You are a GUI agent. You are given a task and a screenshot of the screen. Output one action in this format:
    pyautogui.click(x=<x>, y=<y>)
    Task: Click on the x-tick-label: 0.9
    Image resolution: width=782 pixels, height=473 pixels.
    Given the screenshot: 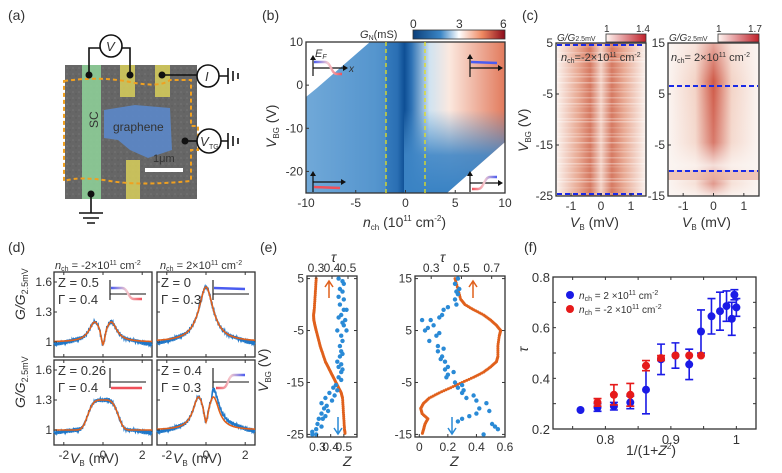 What is the action you would take?
    pyautogui.click(x=671, y=439)
    